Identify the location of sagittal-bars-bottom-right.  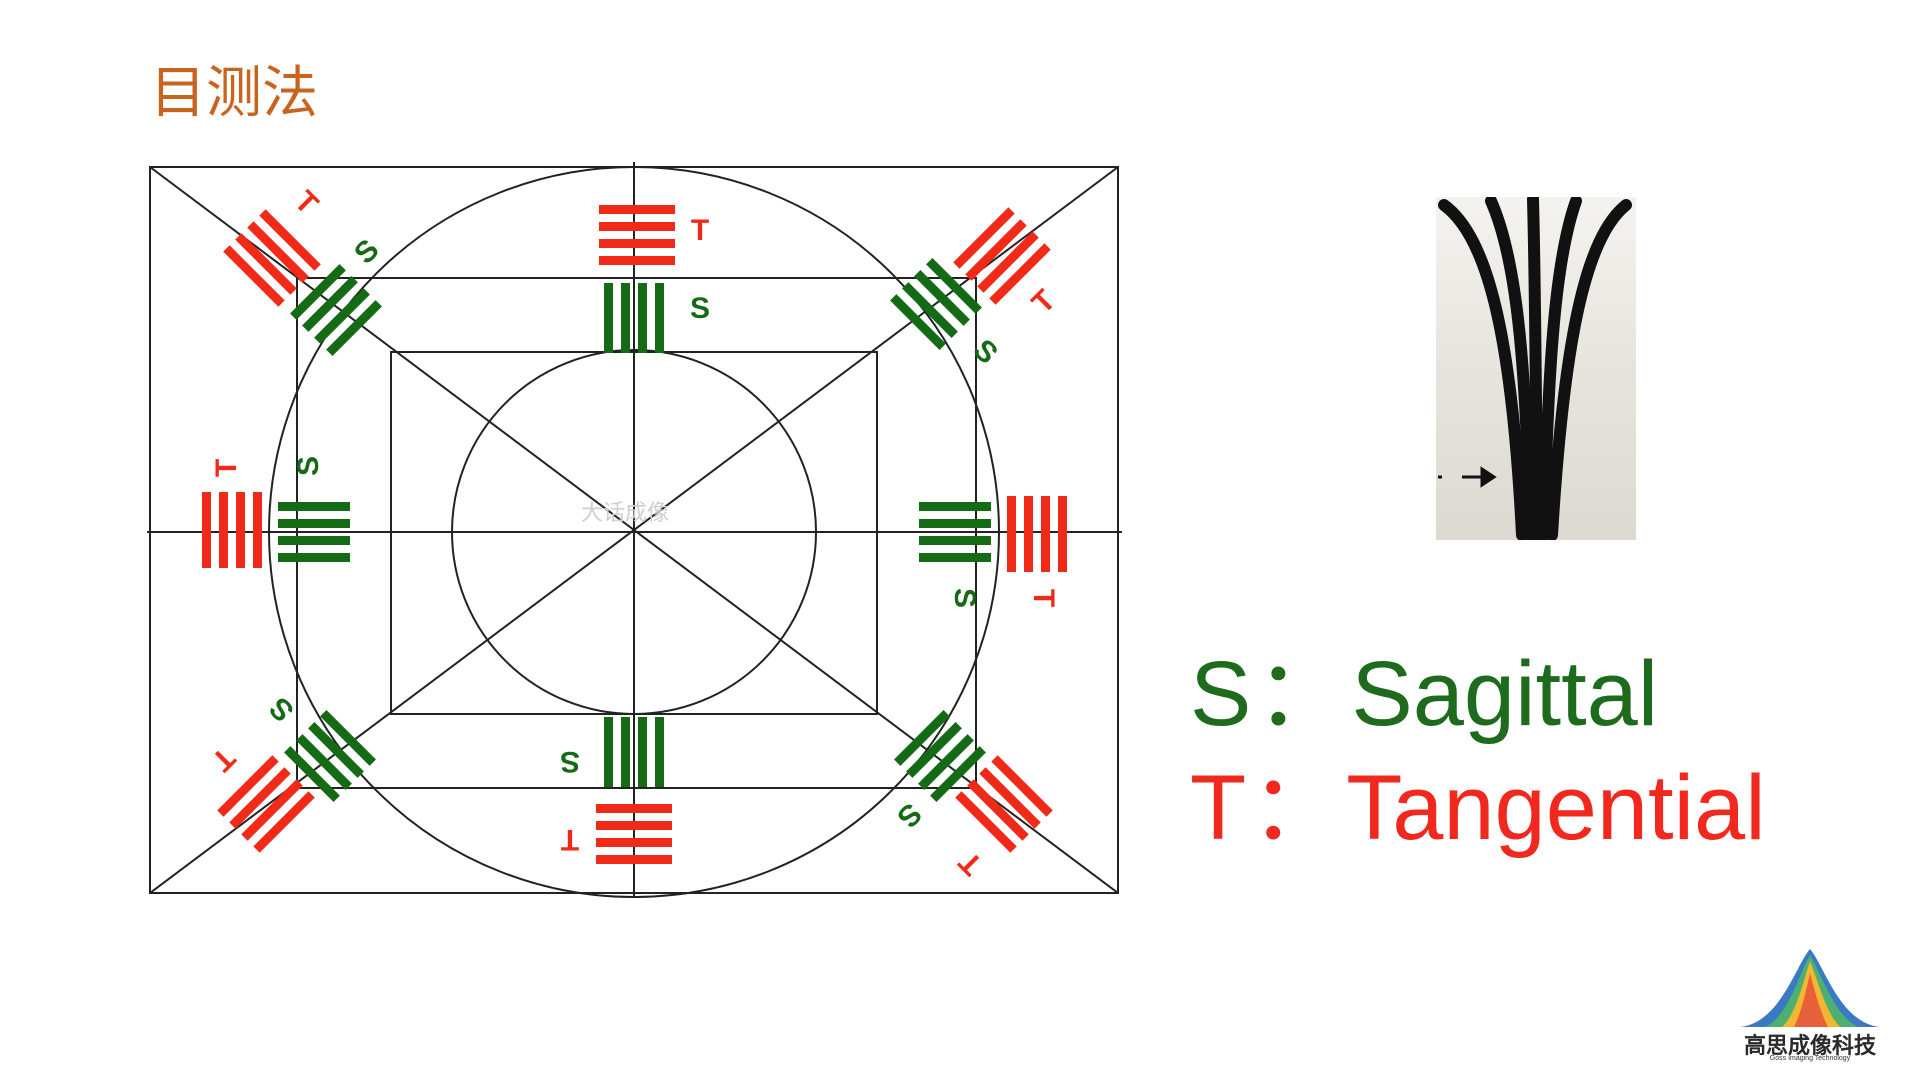
(940, 756).